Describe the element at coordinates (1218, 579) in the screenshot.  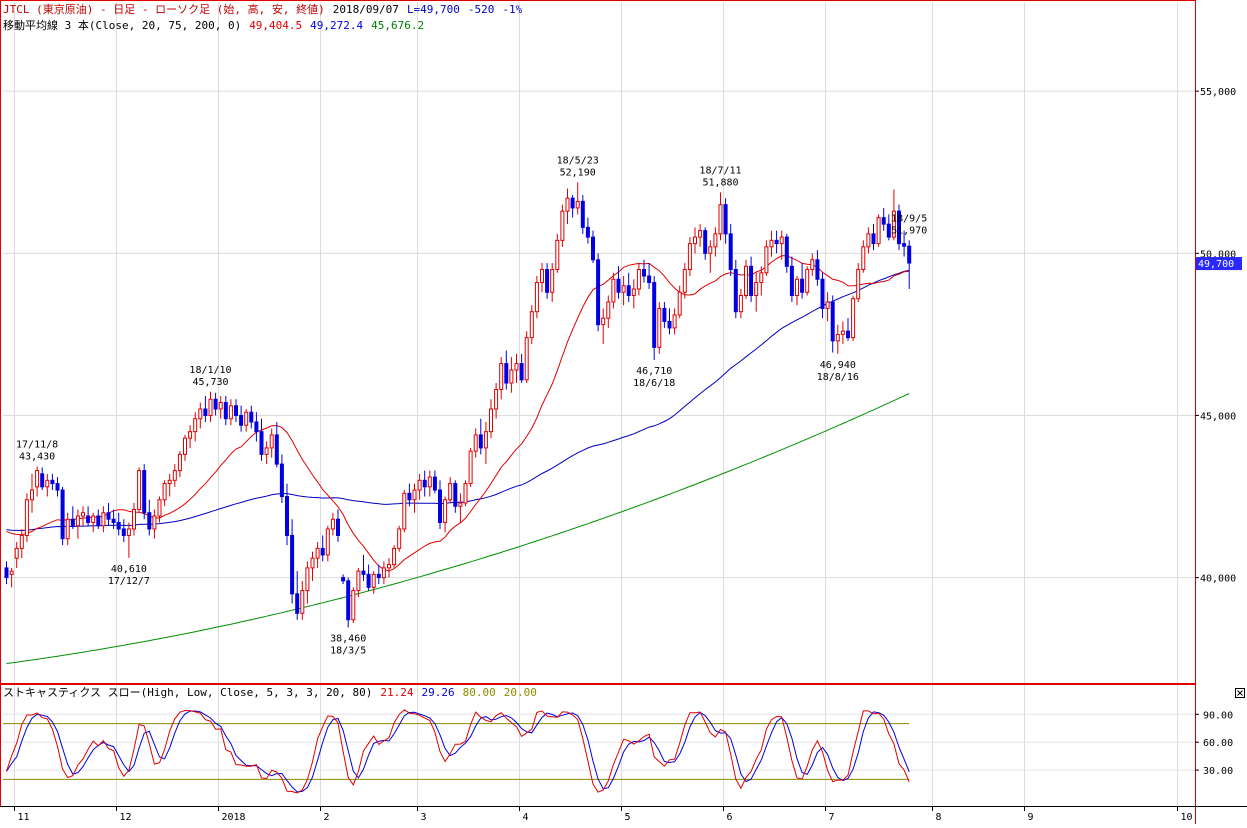
I see `price-tick-label: 40,000` at that location.